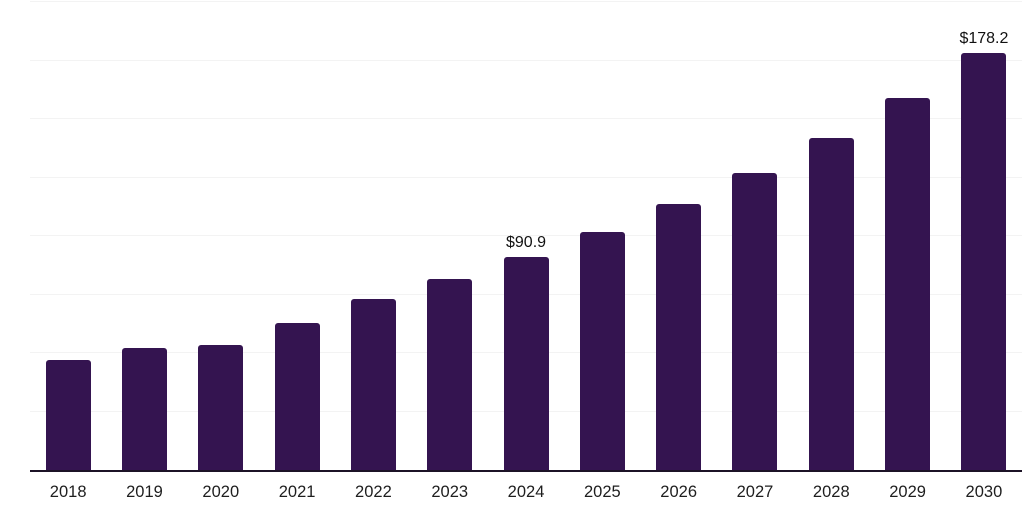 The image size is (1024, 512). What do you see at coordinates (755, 492) in the screenshot?
I see `x-tick-label-2027: 2027` at bounding box center [755, 492].